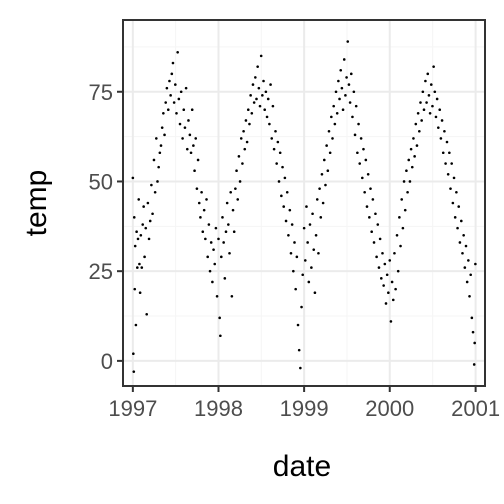  What do you see at coordinates (475, 408) in the screenshot?
I see `x-tick-label: 2001` at bounding box center [475, 408].